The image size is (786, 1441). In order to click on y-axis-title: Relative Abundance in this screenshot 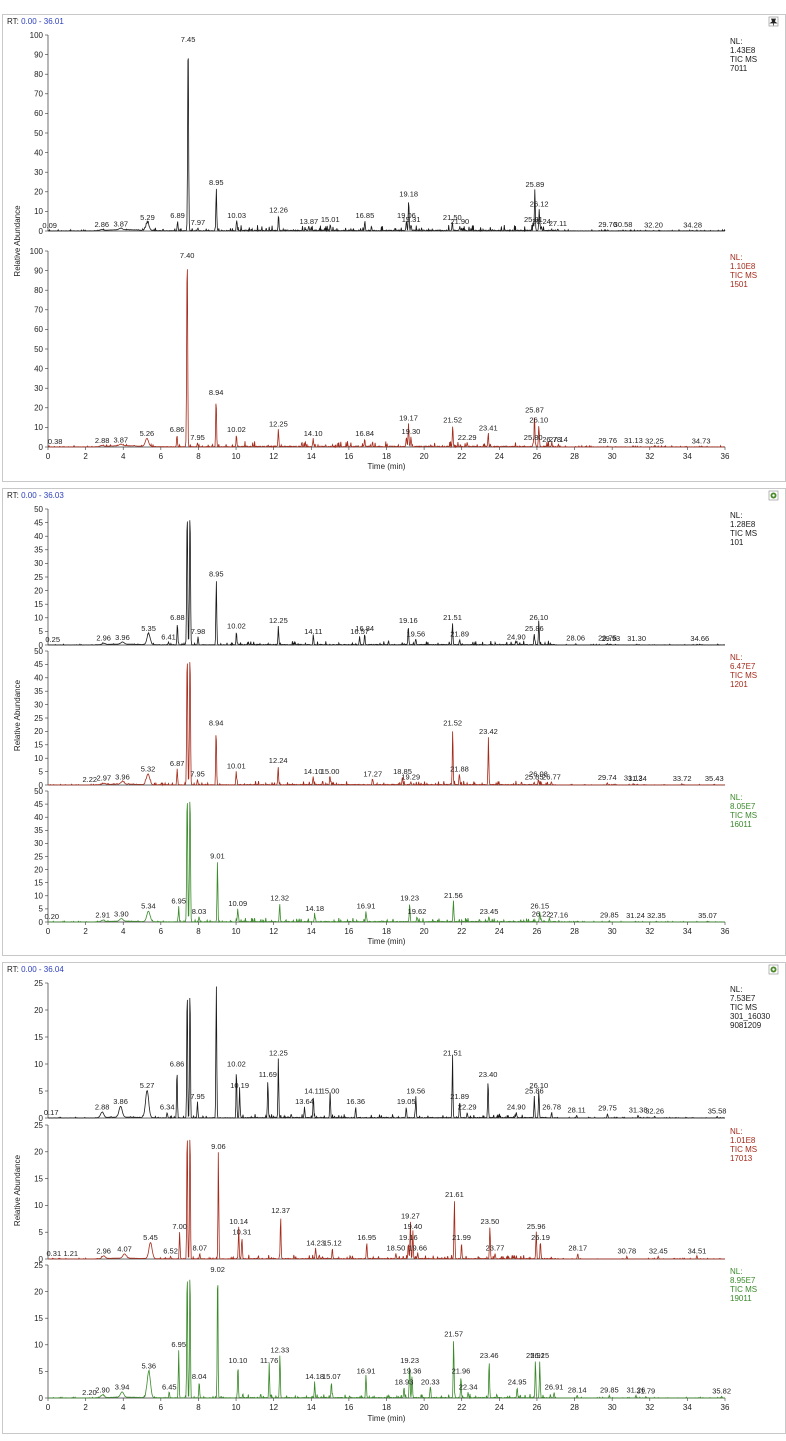, I will do `click(17, 241)`.